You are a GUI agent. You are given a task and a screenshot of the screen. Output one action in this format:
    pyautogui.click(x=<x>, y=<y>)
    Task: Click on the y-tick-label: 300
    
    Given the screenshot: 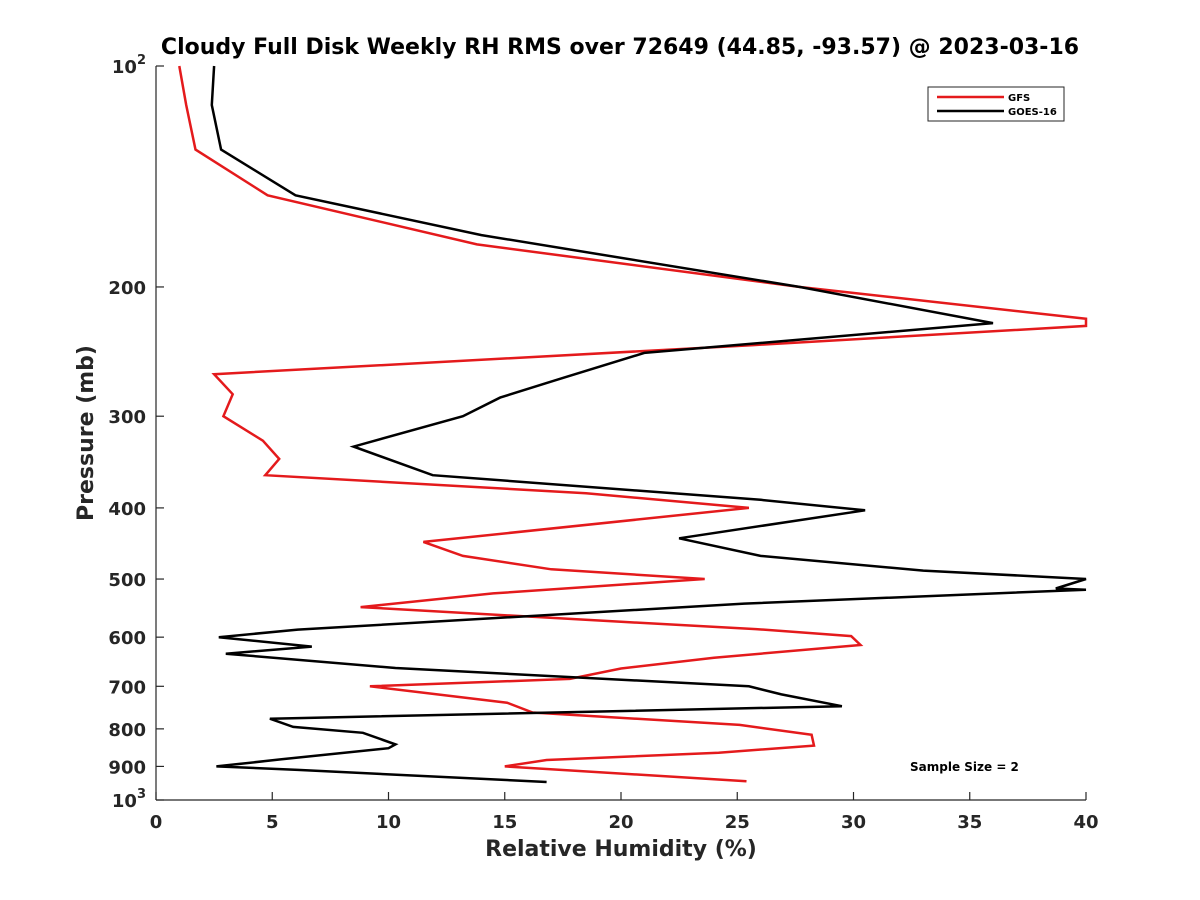 What is the action you would take?
    pyautogui.click(x=127, y=417)
    